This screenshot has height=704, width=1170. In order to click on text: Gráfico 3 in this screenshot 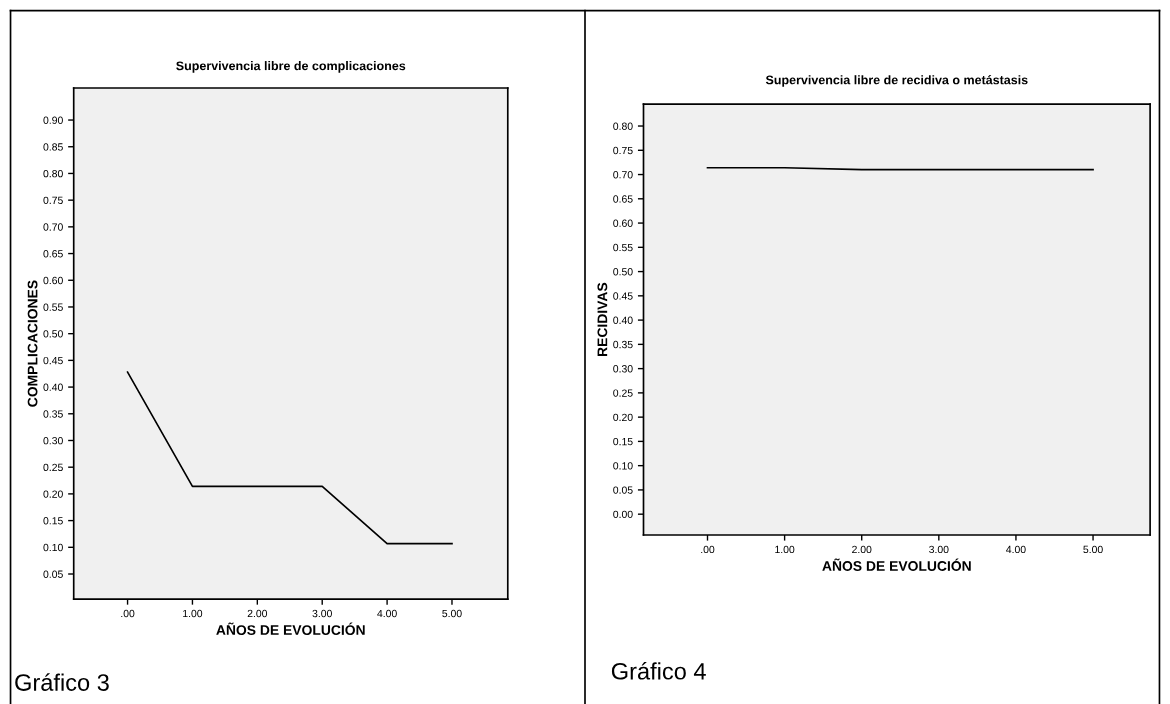, I will do `click(62, 682)`.